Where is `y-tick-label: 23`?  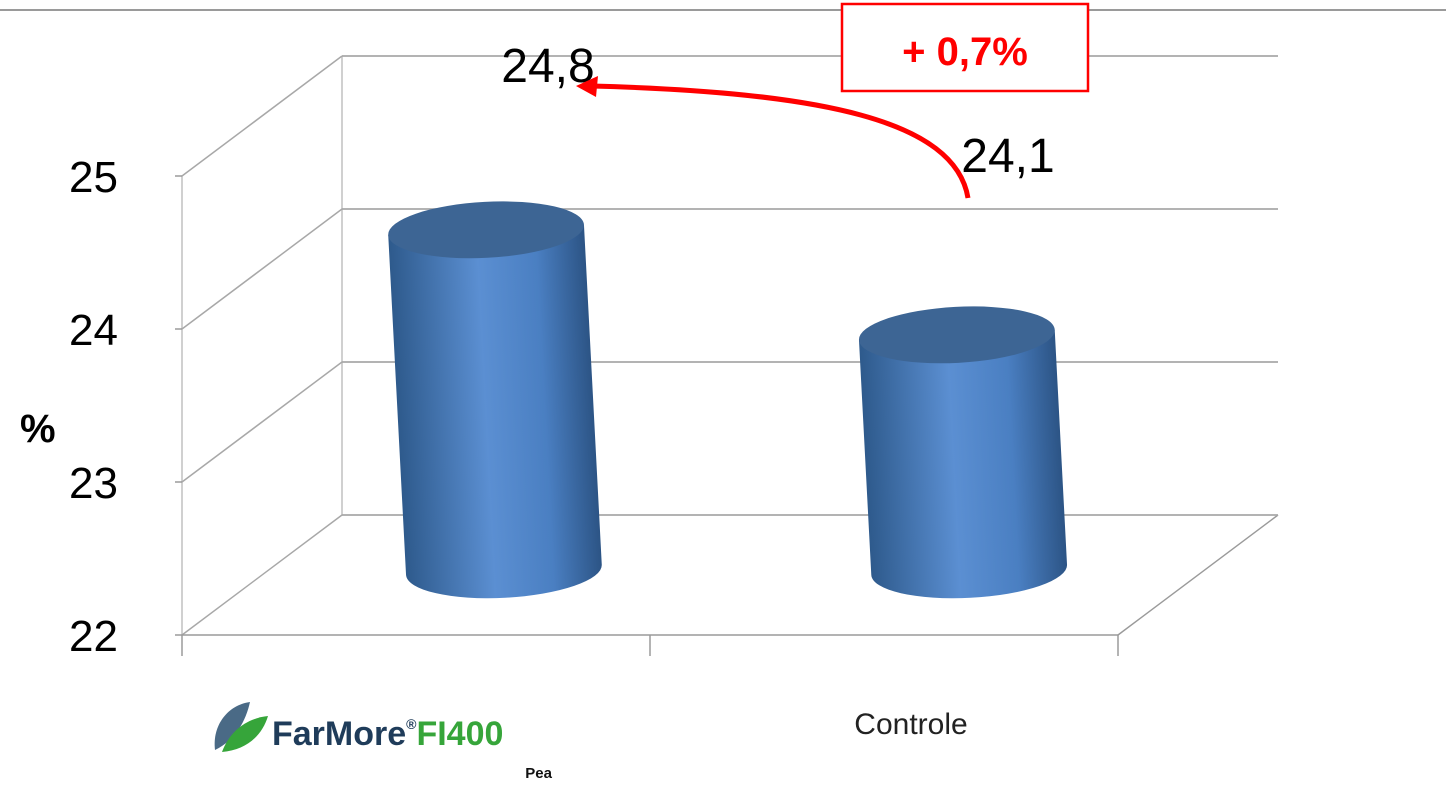 y-tick-label: 23 is located at coordinates (93, 483).